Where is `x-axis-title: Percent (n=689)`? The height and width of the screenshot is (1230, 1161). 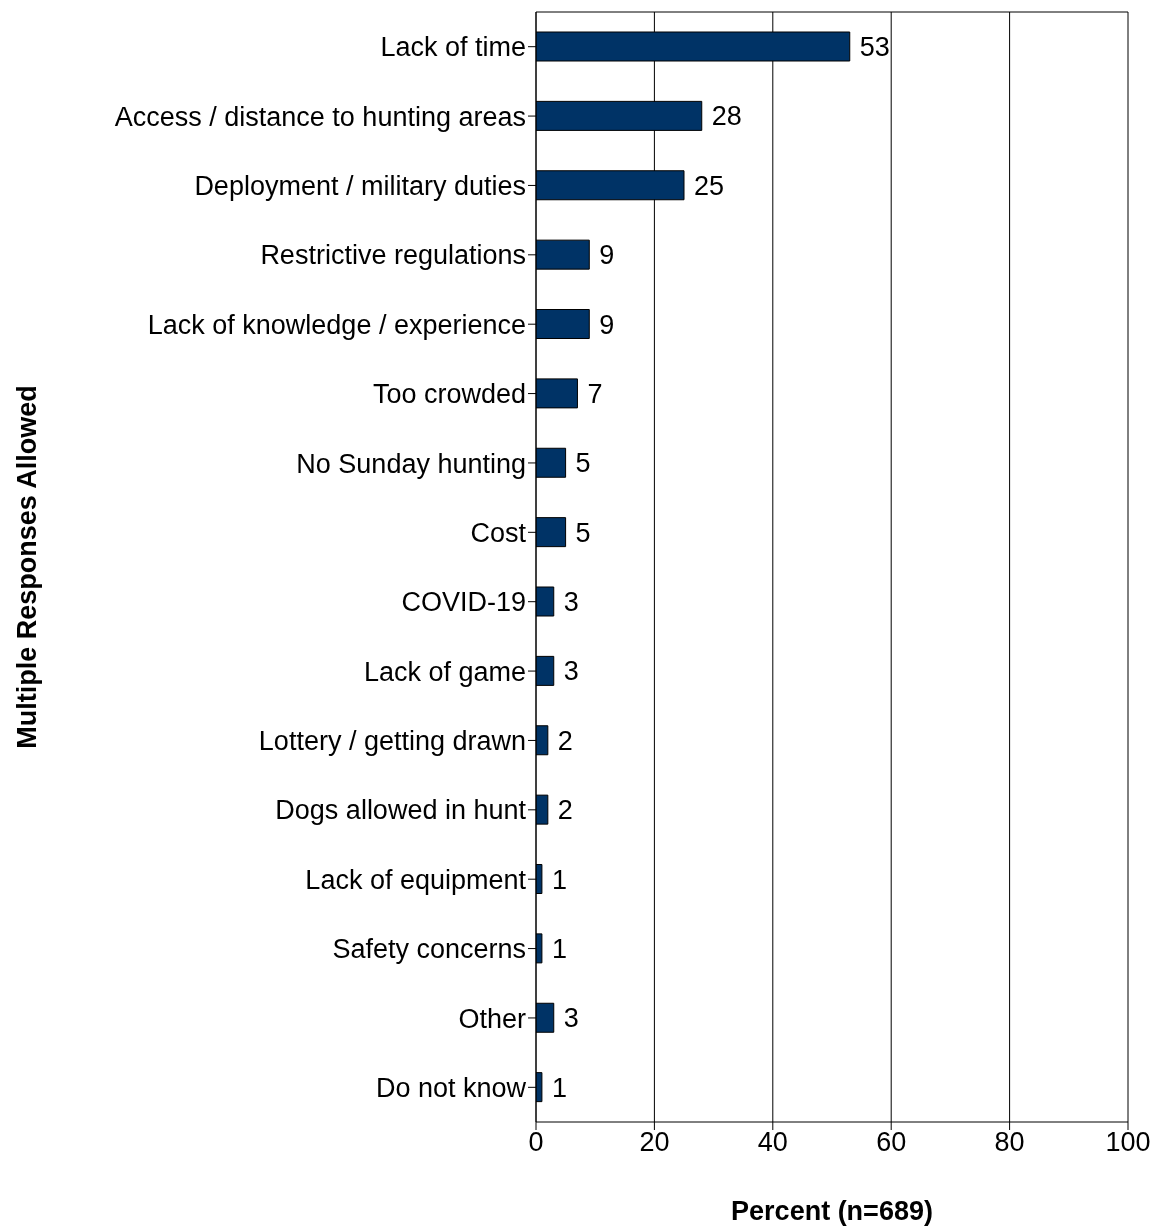 x-axis-title: Percent (n=689) is located at coordinates (832, 1211).